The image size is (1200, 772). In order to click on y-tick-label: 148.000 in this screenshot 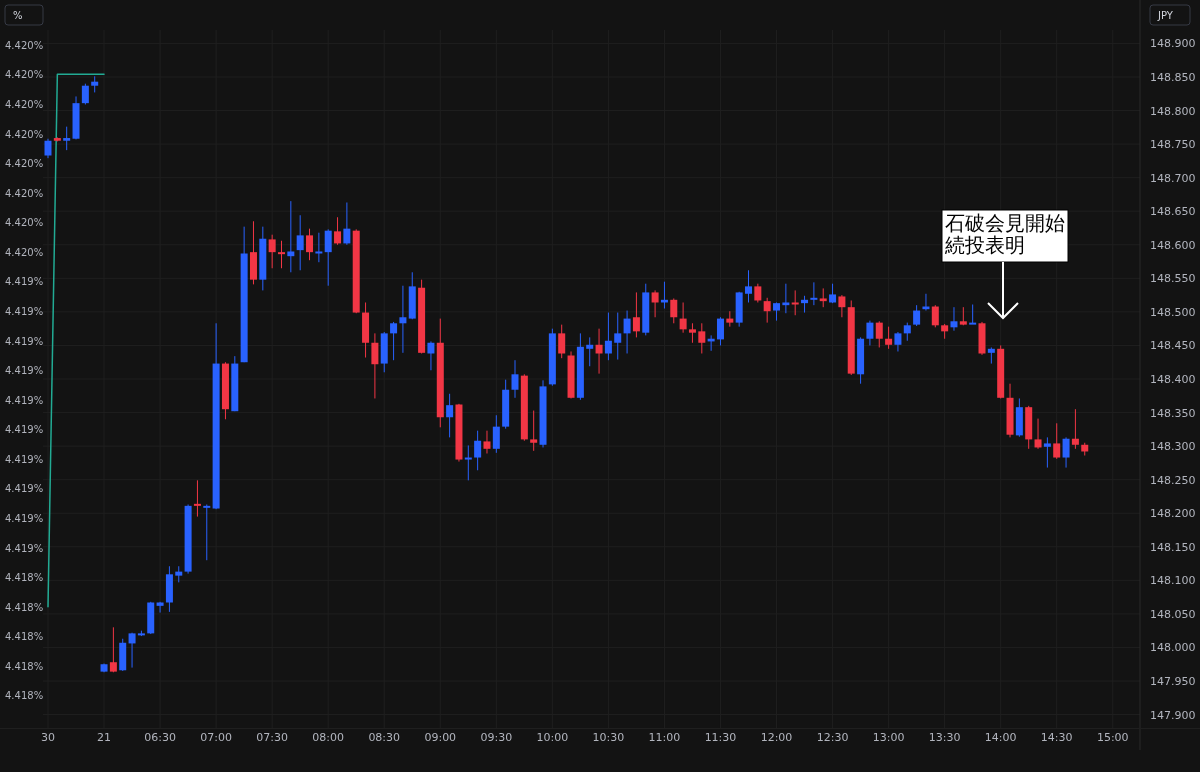, I will do `click(1173, 648)`.